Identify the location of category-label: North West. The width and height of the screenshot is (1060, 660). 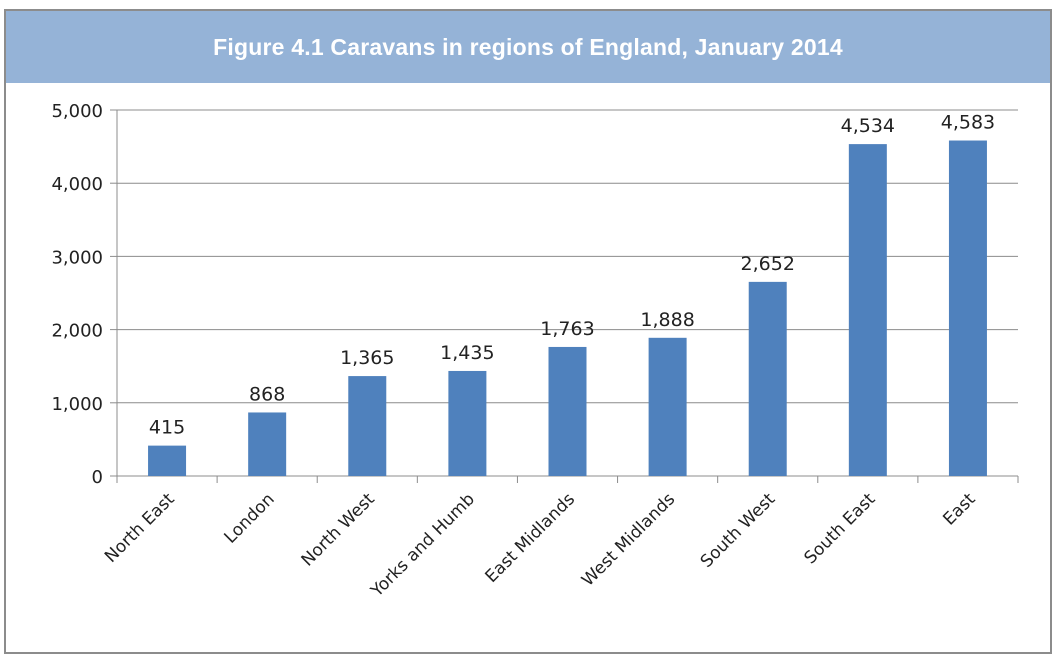
(338, 529).